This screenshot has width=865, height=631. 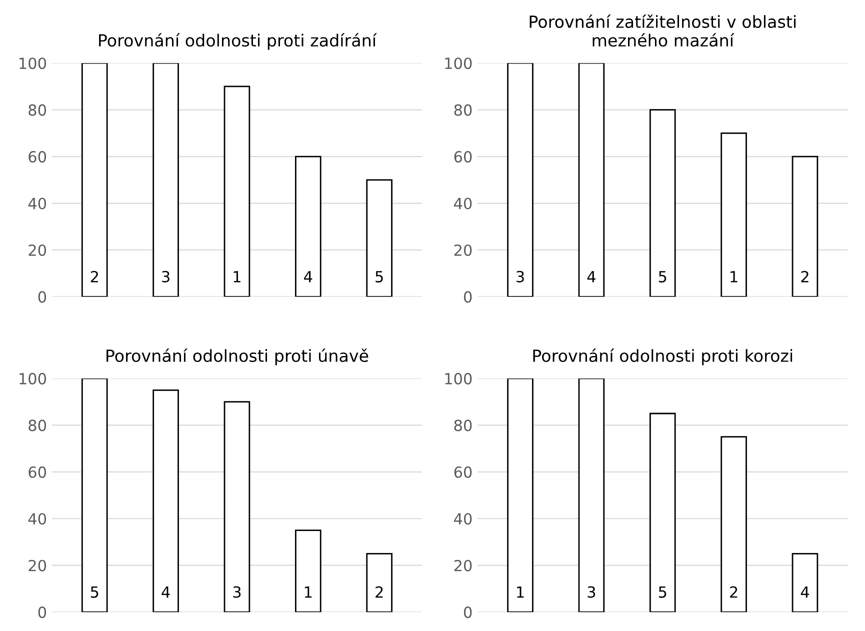 What do you see at coordinates (663, 30) in the screenshot?
I see `chart-title: Porovnání zatížitelnosti v oblasti mezného mazání` at bounding box center [663, 30].